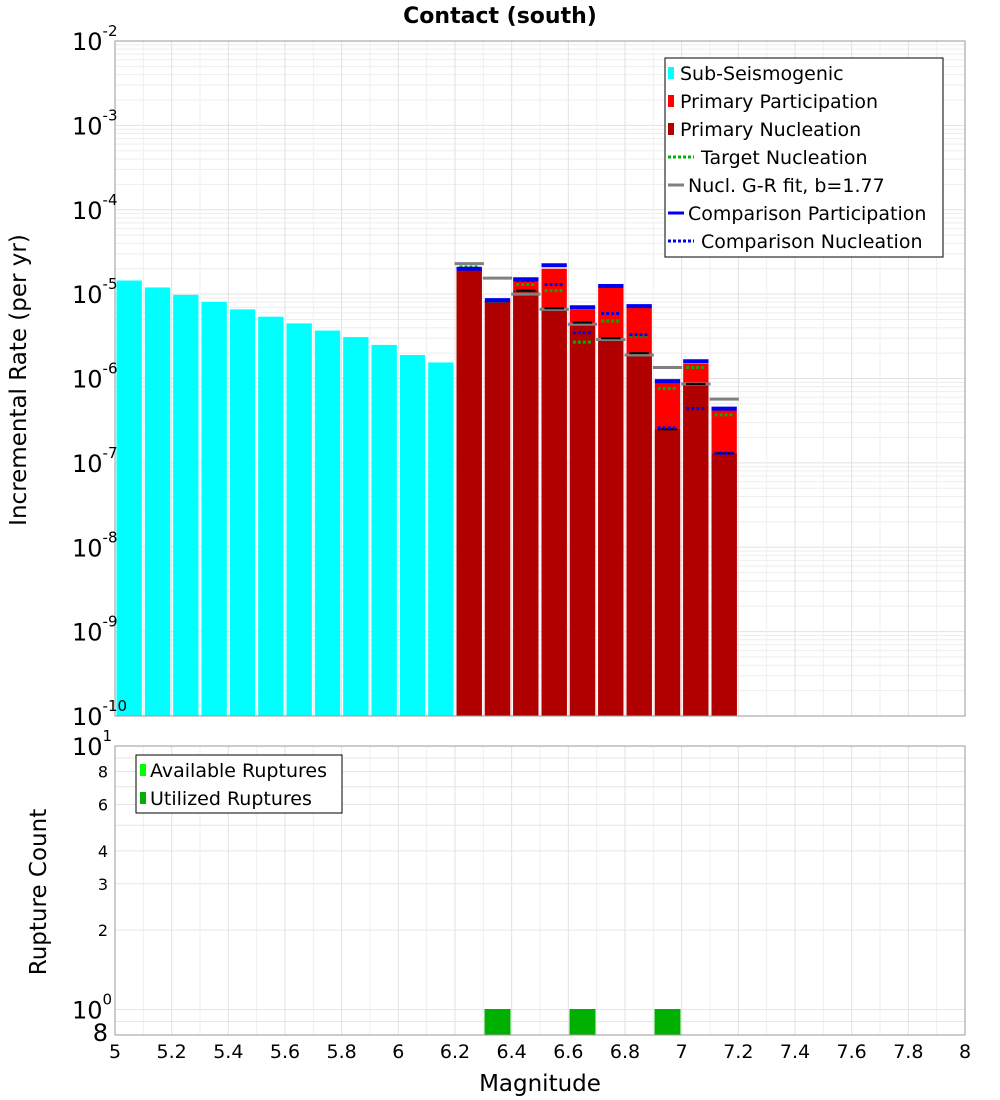 This screenshot has width=1000, height=1100. I want to click on top-y-axis-label: Incremental Rate (per yr), so click(19, 380).